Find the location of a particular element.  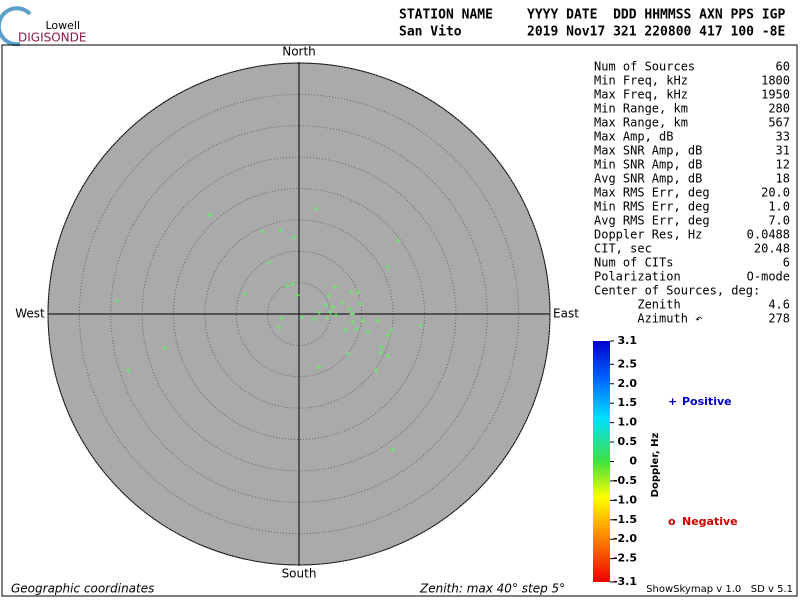

stat-value: 6 is located at coordinates (786, 263).